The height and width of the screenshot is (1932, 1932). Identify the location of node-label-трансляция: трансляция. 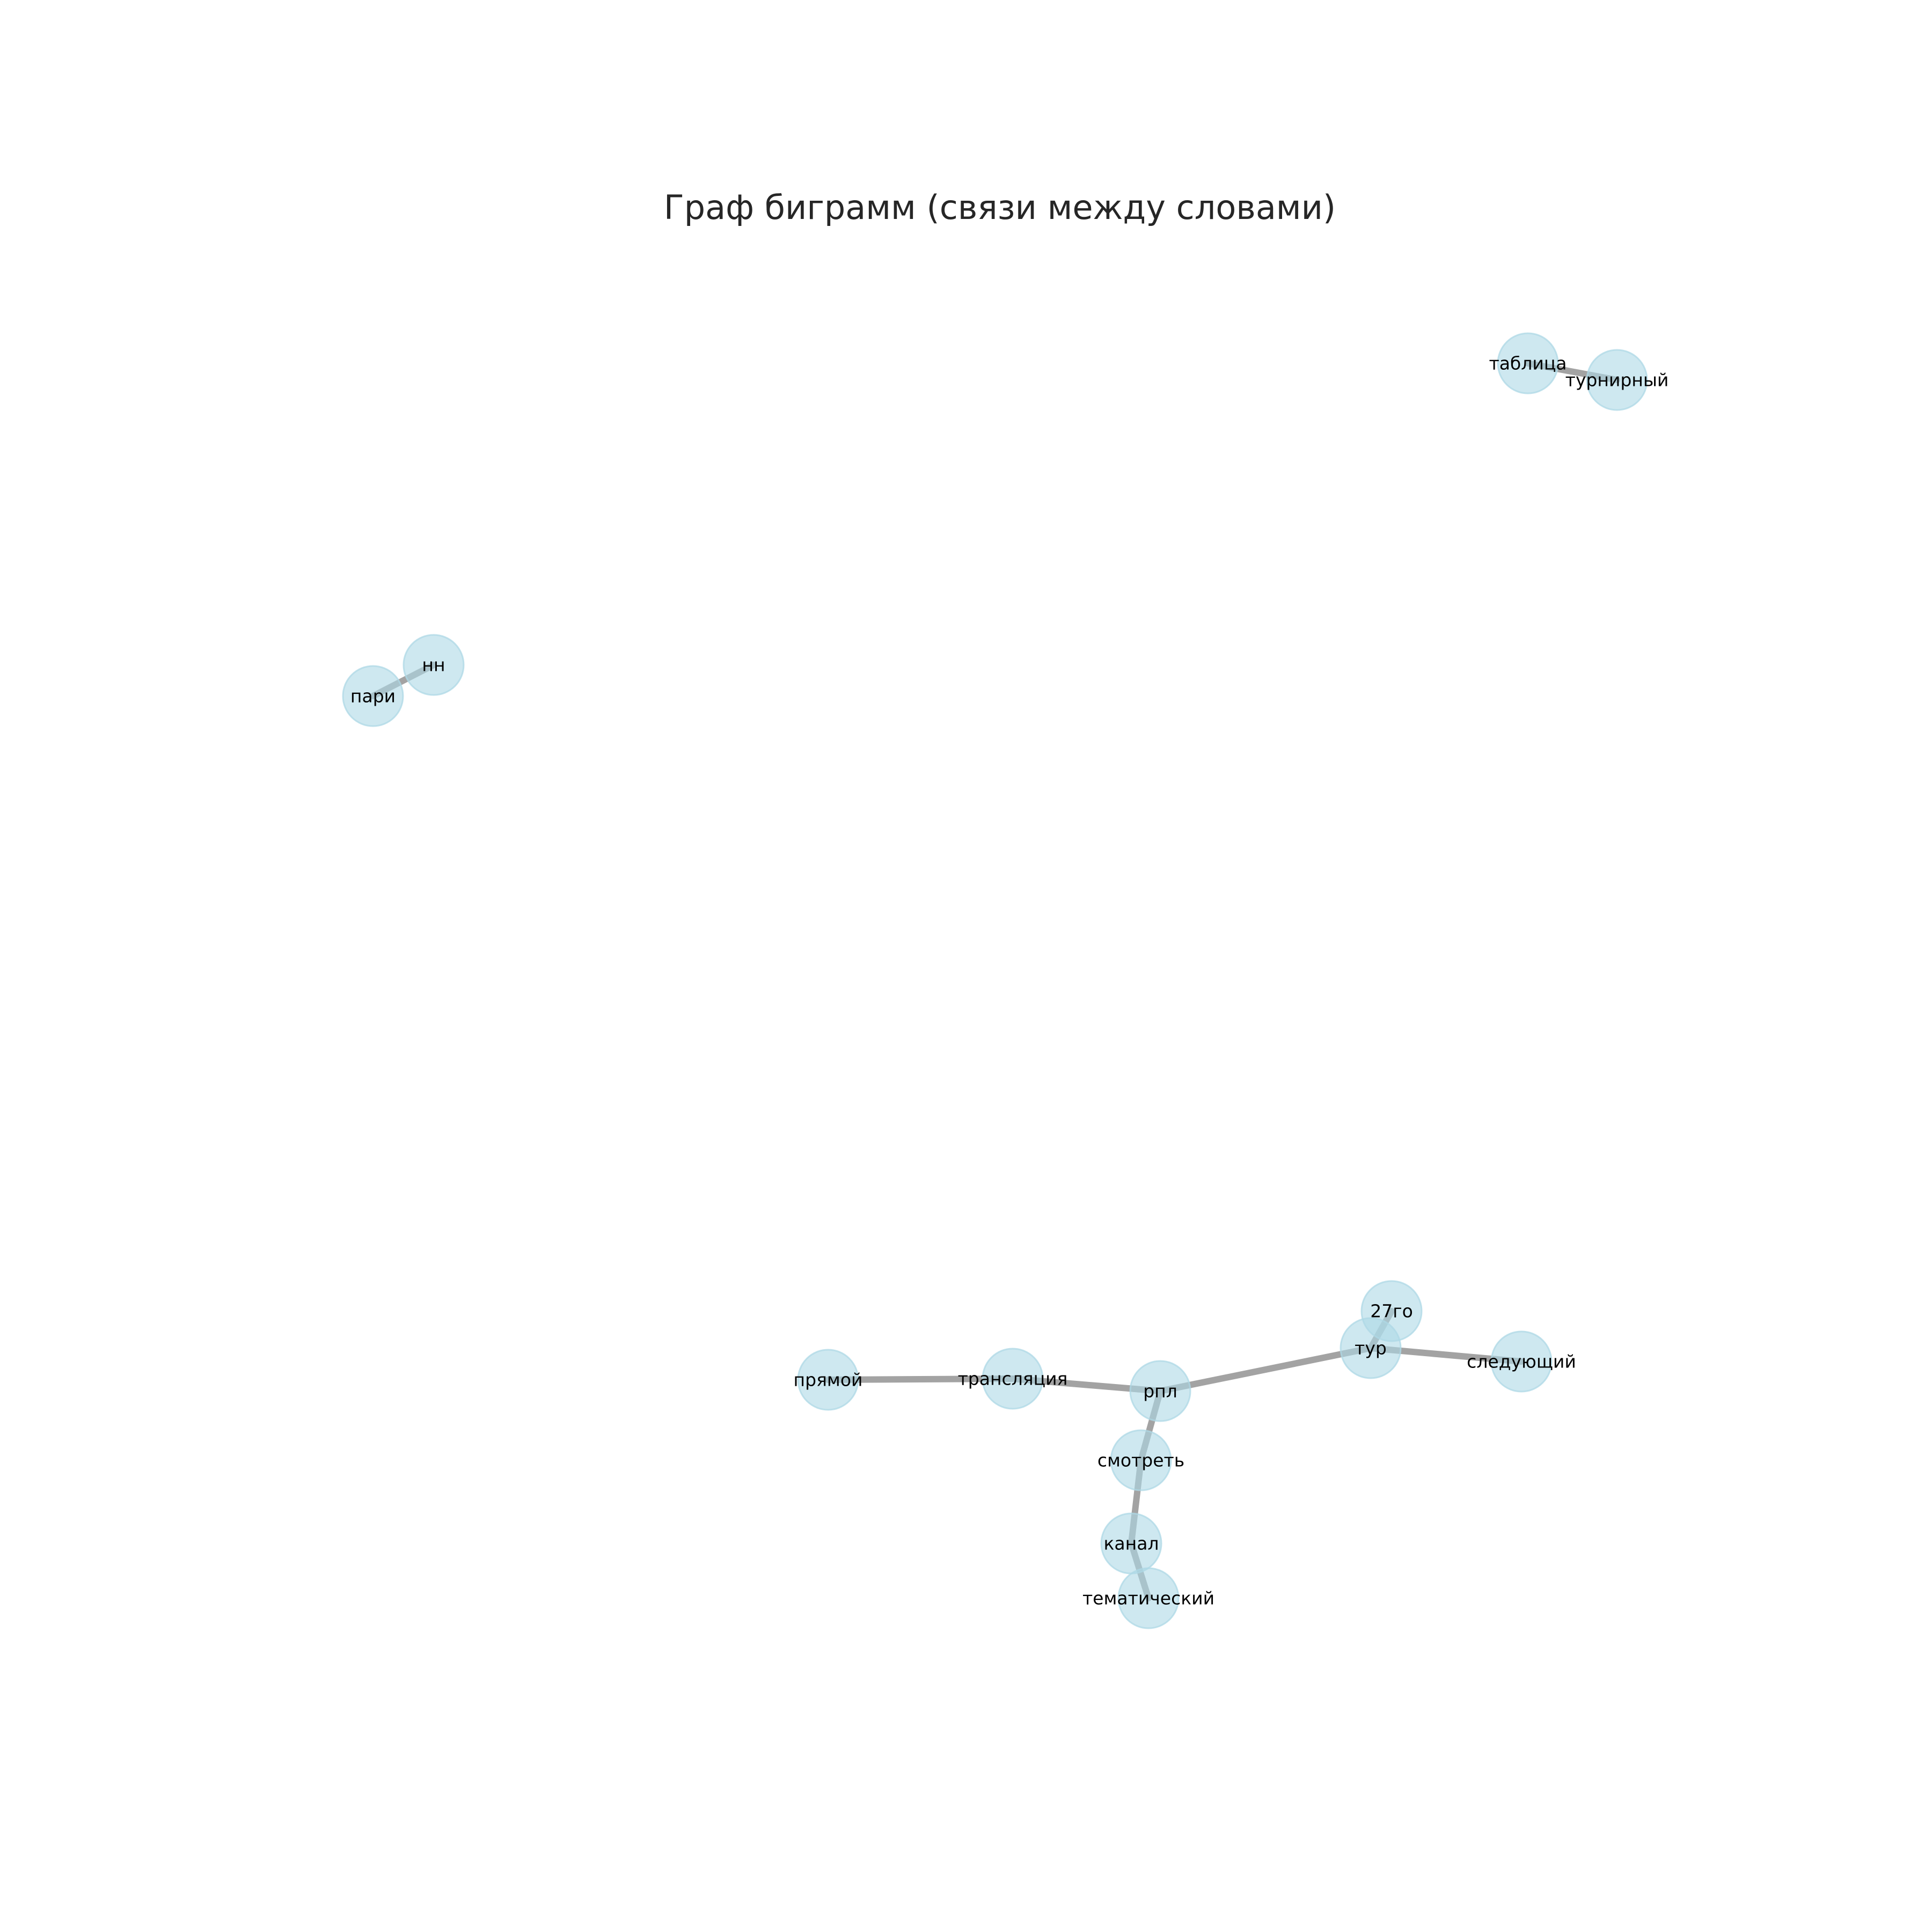
(1013, 1378).